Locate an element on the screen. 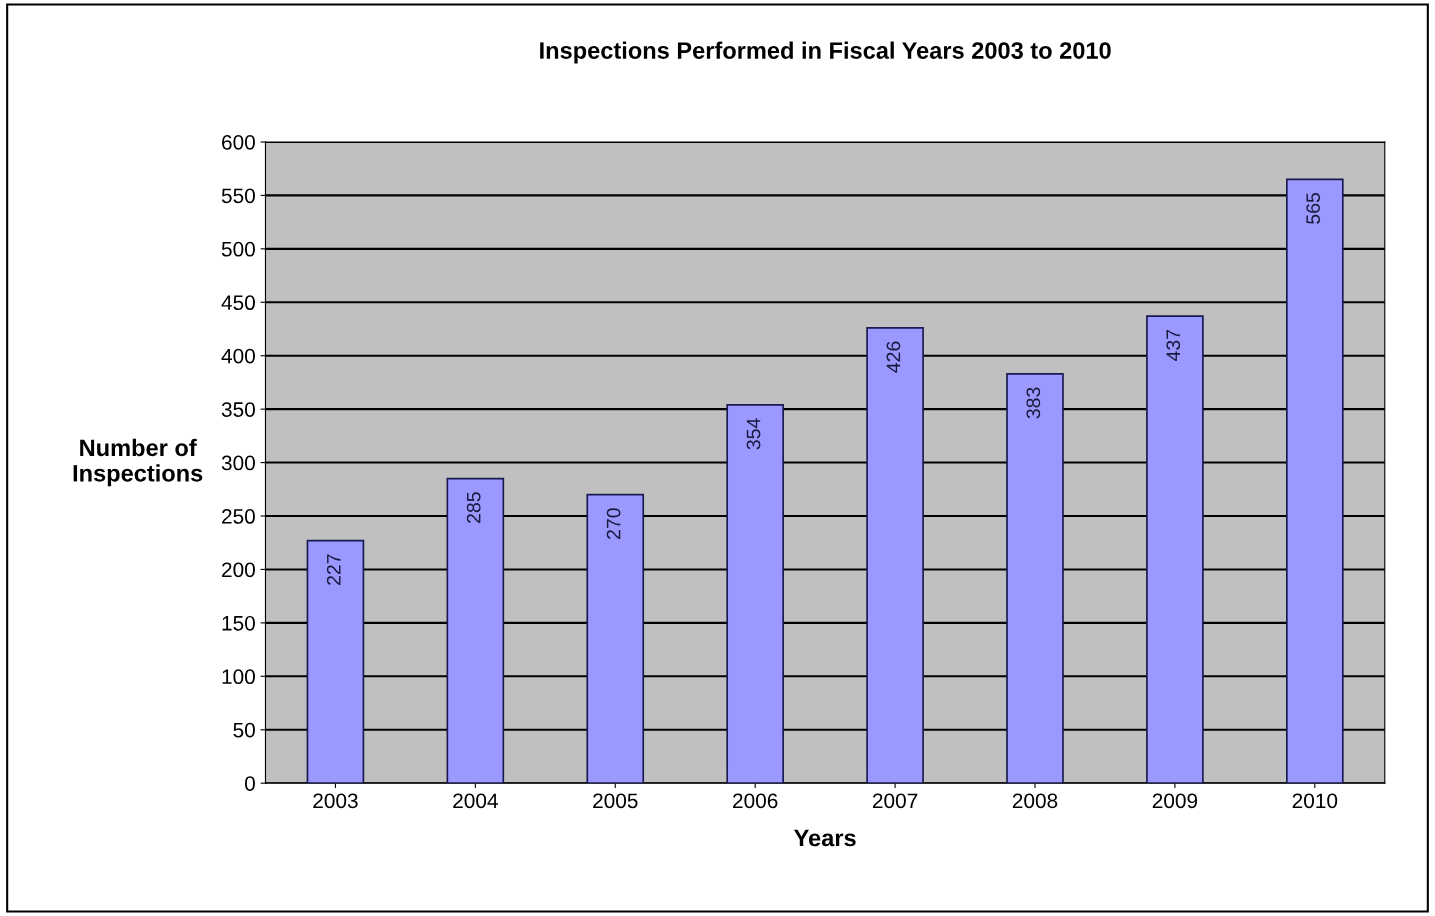  x-tick-label: 2003 is located at coordinates (335, 801).